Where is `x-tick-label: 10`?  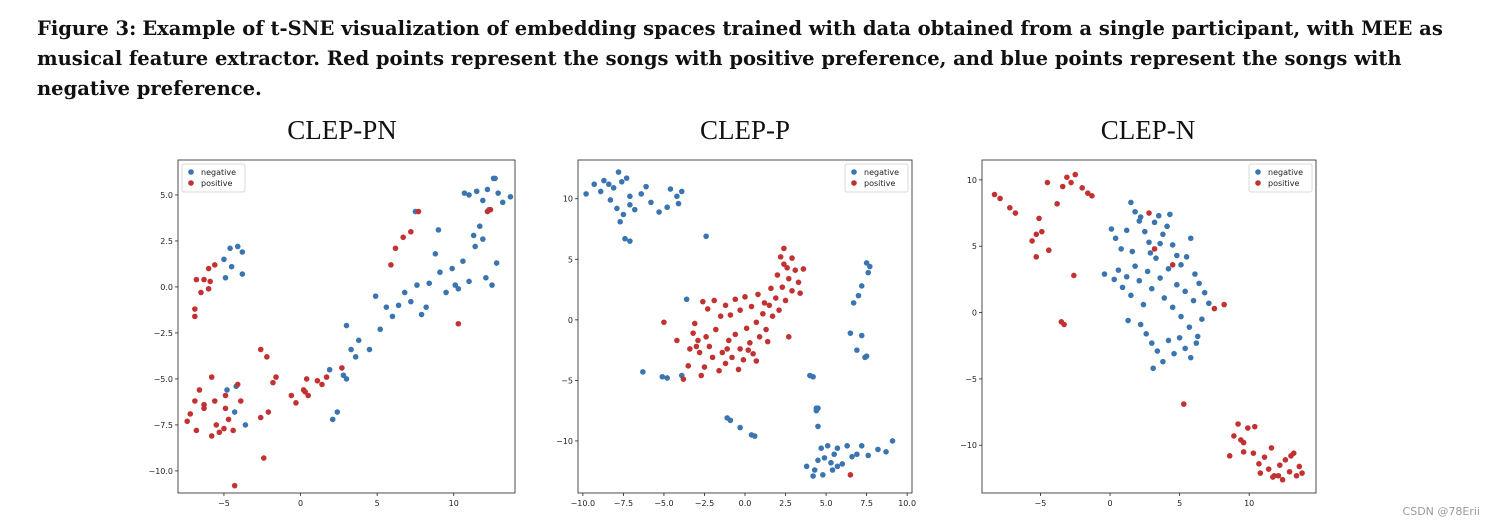
x-tick-label: 10 is located at coordinates (1249, 503).